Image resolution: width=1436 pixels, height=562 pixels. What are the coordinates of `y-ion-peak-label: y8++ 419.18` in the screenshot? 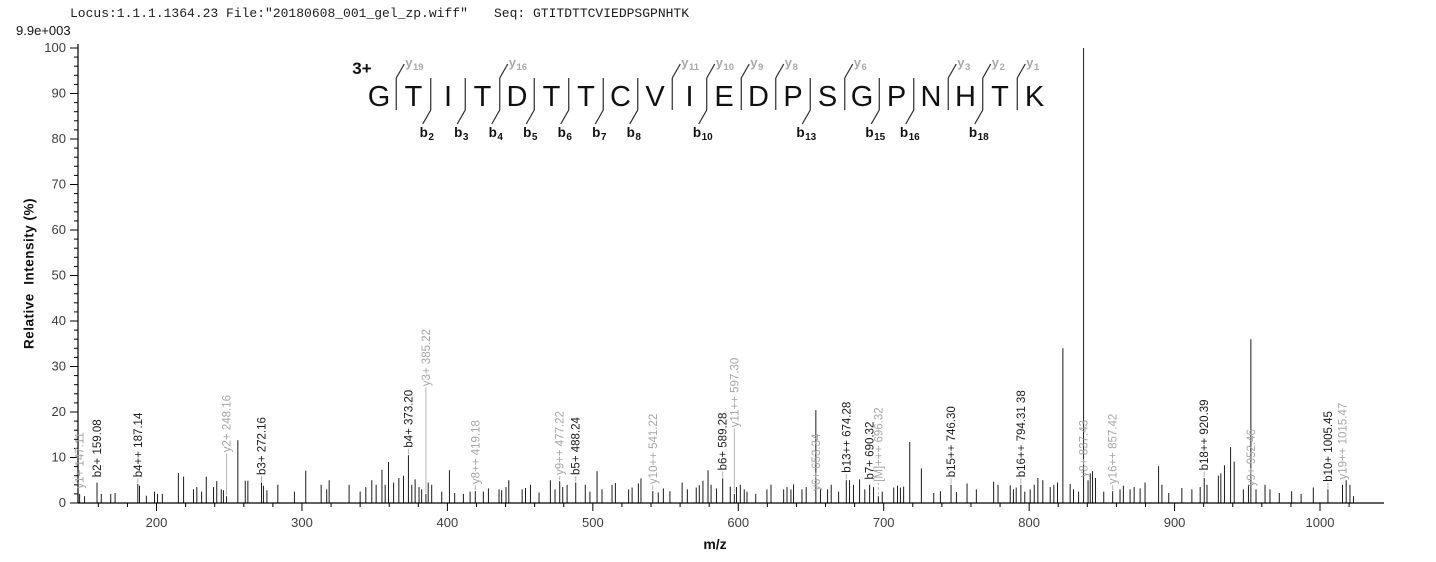 It's located at (476, 452).